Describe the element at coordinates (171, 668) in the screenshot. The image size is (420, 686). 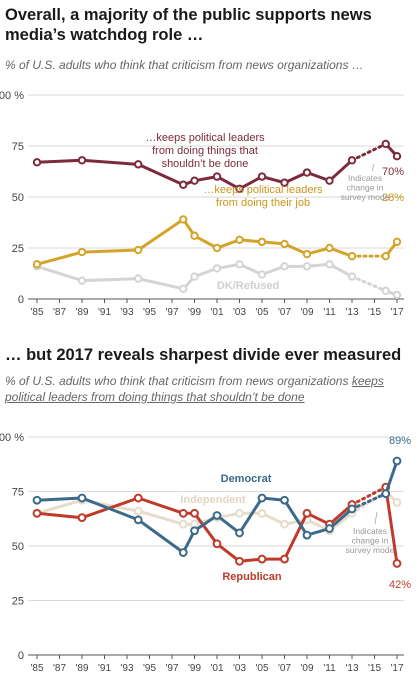
I see `x-tick-label: '97` at that location.